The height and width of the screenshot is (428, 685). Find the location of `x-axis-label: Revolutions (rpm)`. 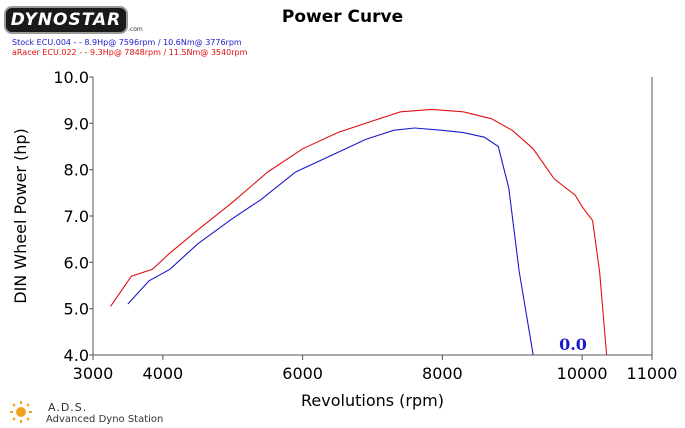

x-axis-label: Revolutions (rpm) is located at coordinates (372, 400).